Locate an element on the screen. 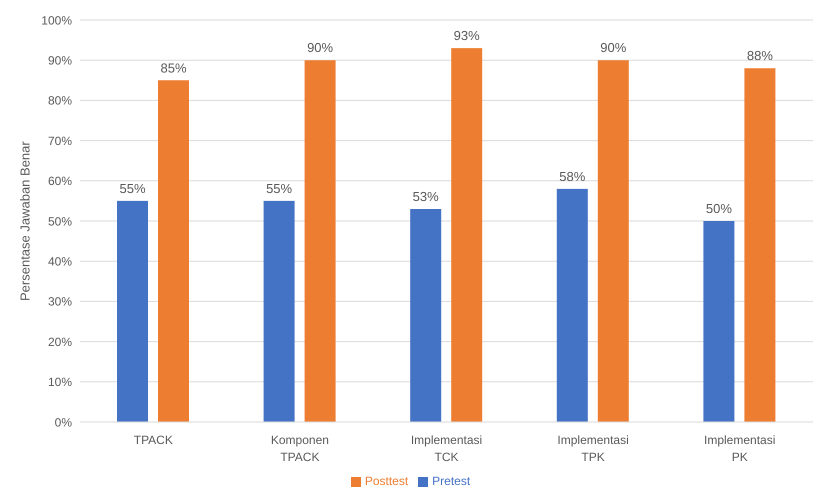  data-label: 50% is located at coordinates (719, 208).